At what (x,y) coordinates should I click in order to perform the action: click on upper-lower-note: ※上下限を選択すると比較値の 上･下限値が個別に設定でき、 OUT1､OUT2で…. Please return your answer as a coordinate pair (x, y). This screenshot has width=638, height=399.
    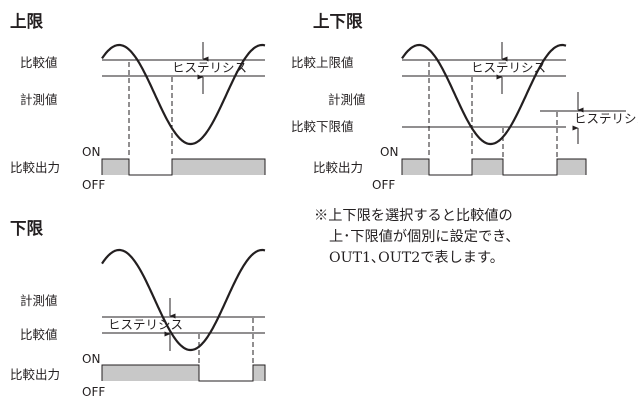
    Looking at the image, I should click on (476, 237).